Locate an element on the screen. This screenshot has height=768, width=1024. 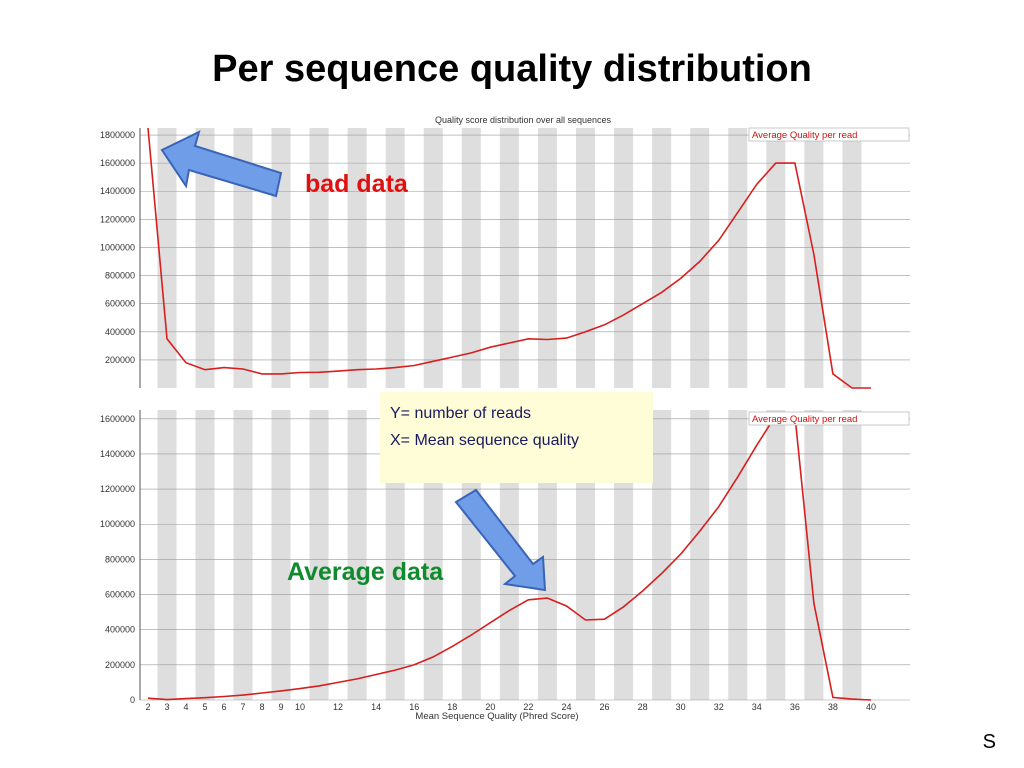
slide-title: Per sequence quality distribution is located at coordinates (512, 69).